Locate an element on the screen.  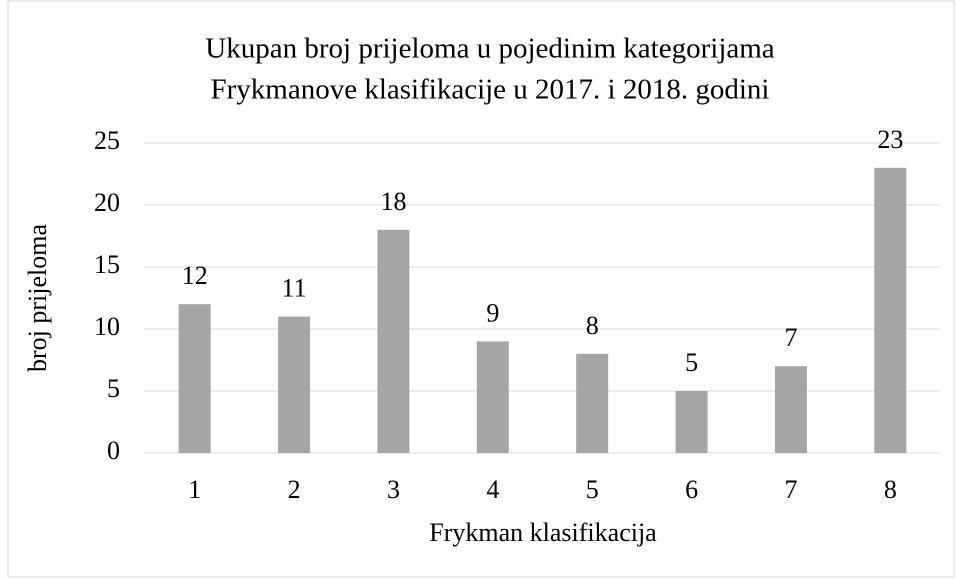
y-tick-label: 20 is located at coordinates (107, 202).